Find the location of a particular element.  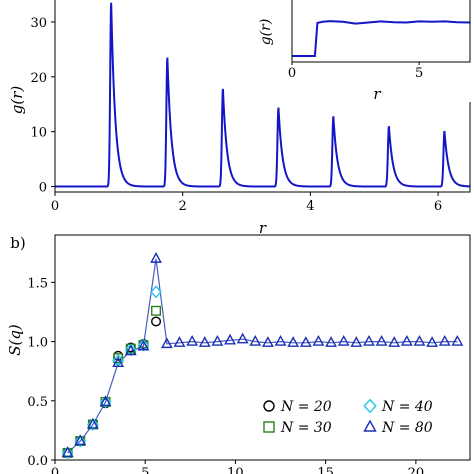

y-tick-label: 1.0 is located at coordinates (37, 343).